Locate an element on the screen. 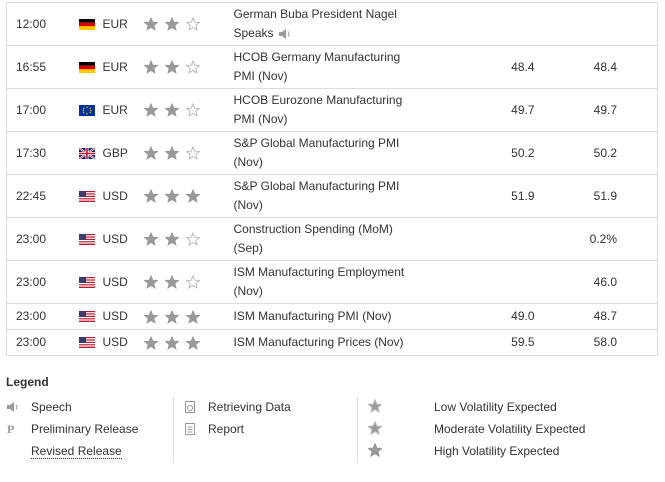 This screenshot has height=482, width=665. legend-speech: Speech is located at coordinates (39, 407).